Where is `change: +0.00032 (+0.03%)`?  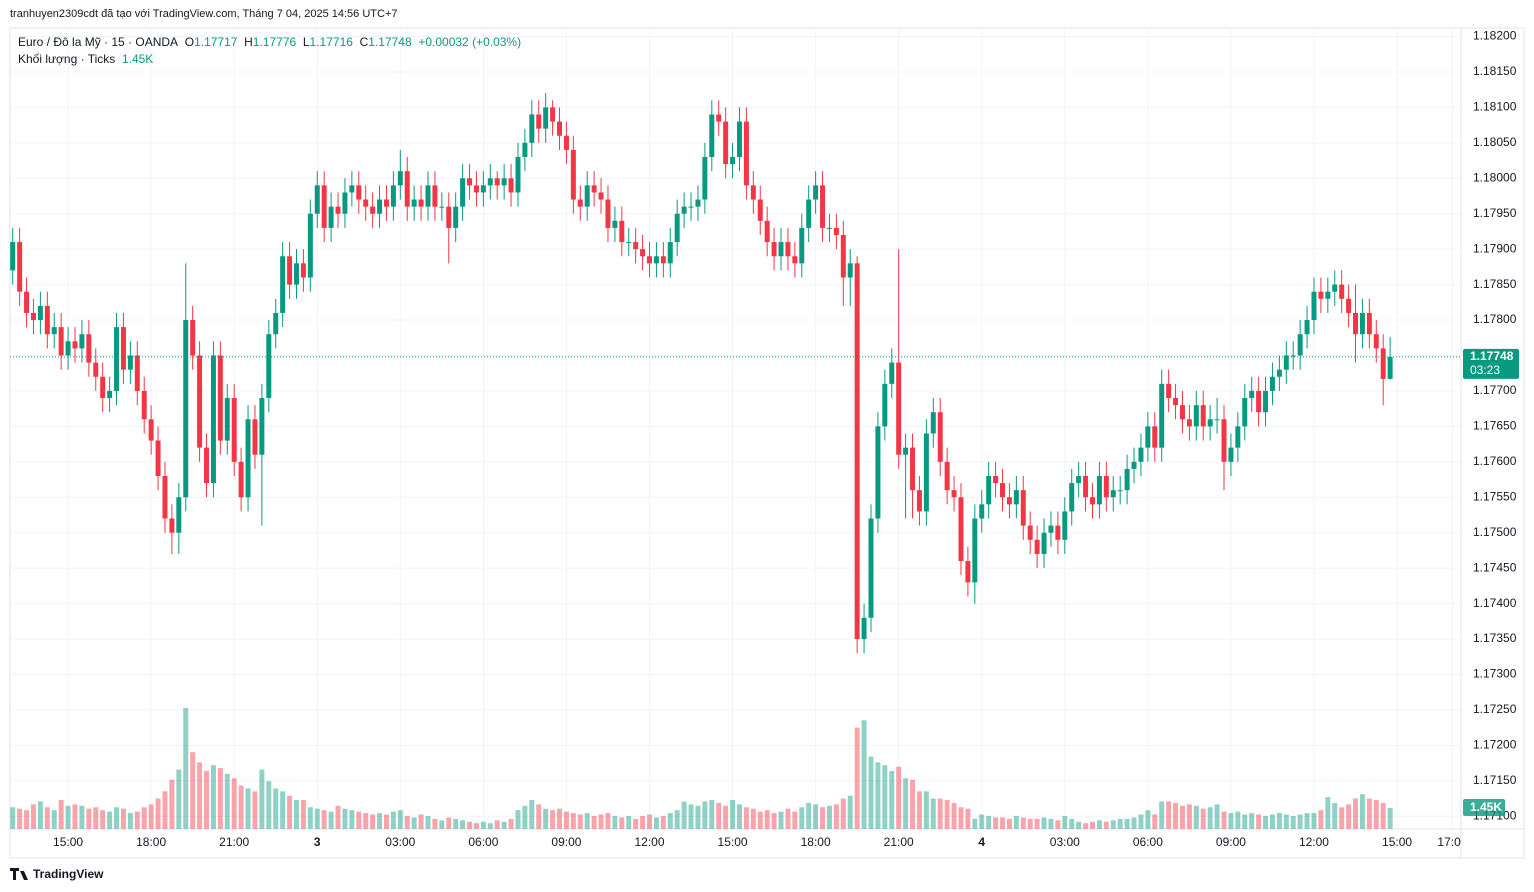
change: +0.00032 (+0.03%) is located at coordinates (470, 42).